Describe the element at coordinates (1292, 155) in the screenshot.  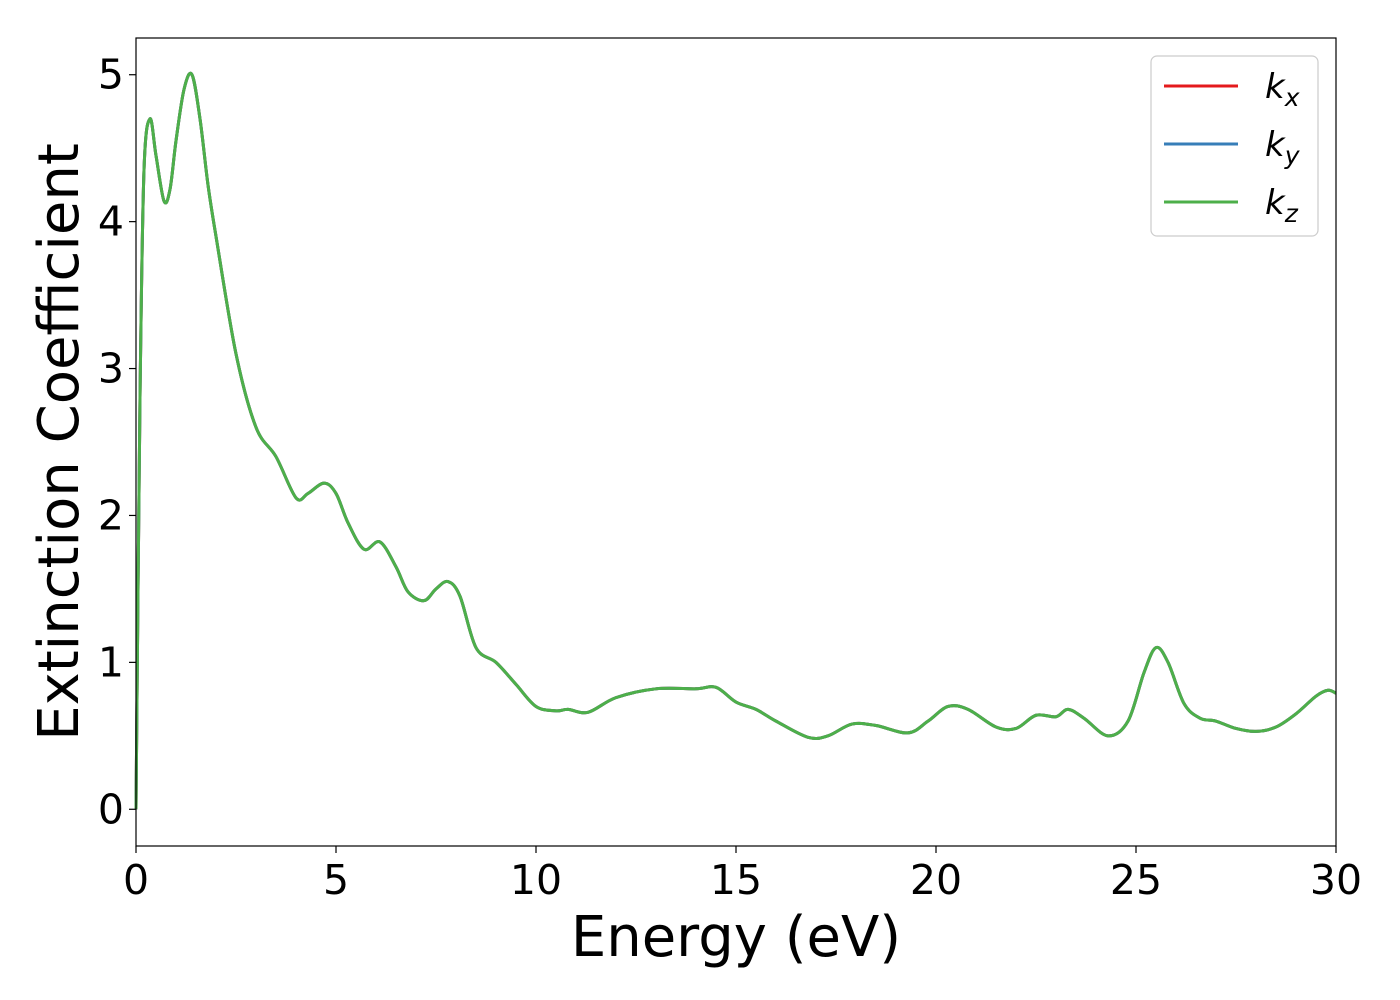
I see `legend-label-subscript: y` at that location.